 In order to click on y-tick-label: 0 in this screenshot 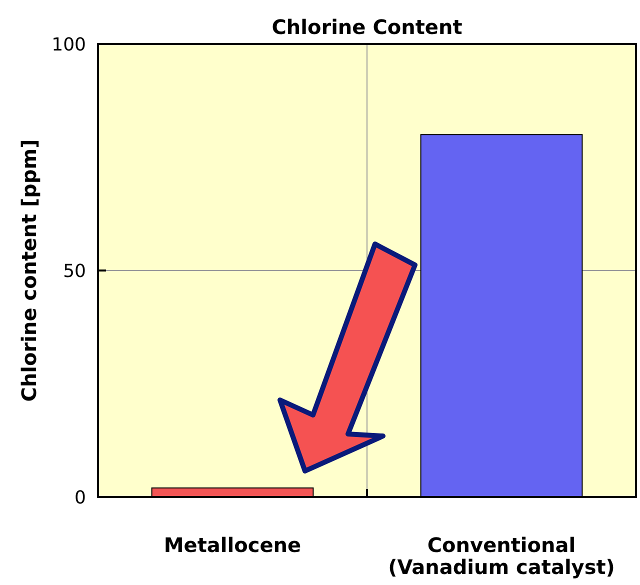, I will do `click(80, 497)`.